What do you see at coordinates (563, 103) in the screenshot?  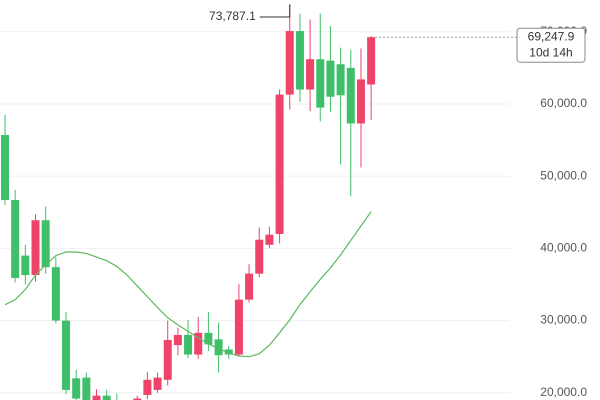 I see `y-tick-label: 60,000.0` at bounding box center [563, 103].